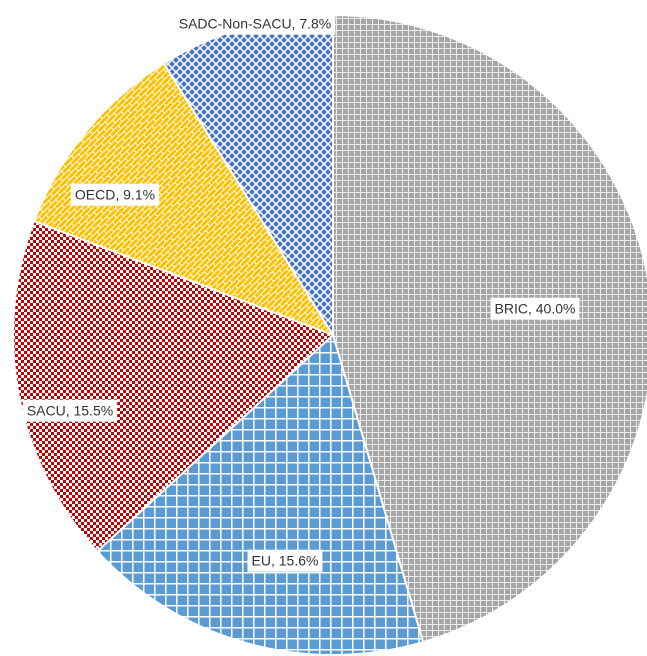 The height and width of the screenshot is (656, 647). I want to click on data-label: SADC-Non-SACU, 7.8%, so click(255, 24).